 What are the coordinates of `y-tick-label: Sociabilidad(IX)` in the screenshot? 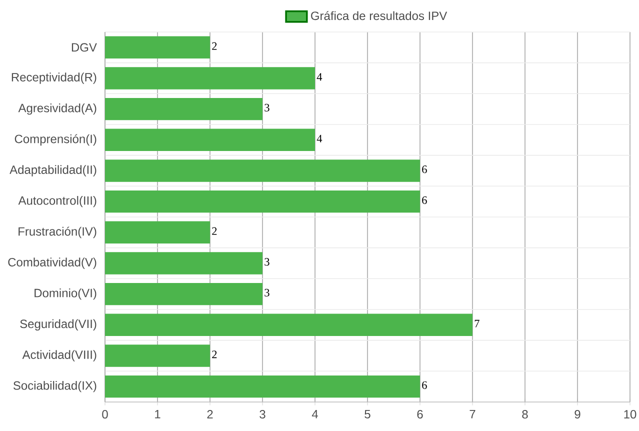 It's located at (54, 386).